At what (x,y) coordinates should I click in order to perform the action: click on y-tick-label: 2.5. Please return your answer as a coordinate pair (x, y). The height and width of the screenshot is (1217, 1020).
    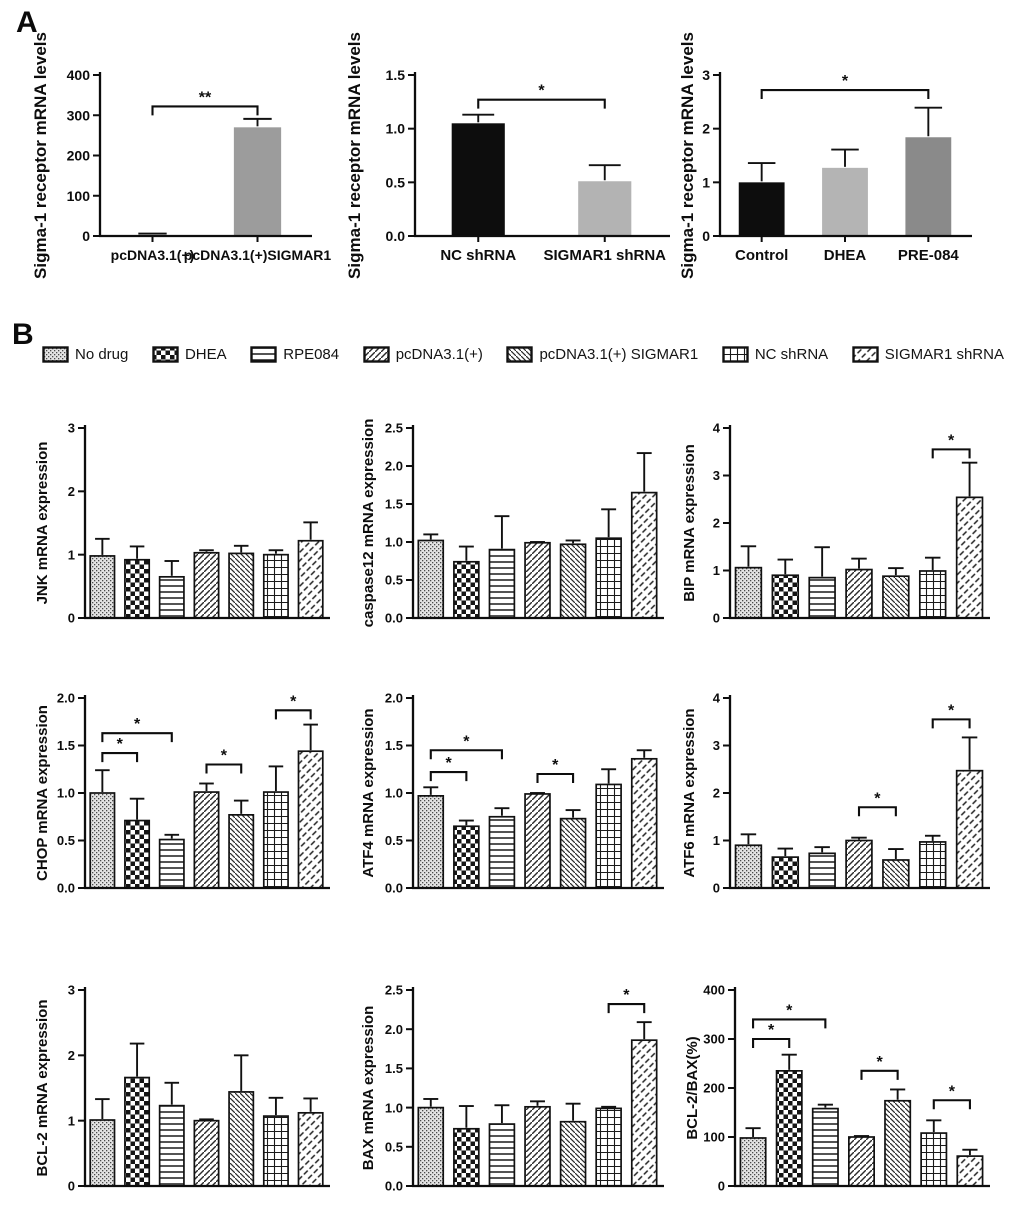
    Looking at the image, I should click on (394, 428).